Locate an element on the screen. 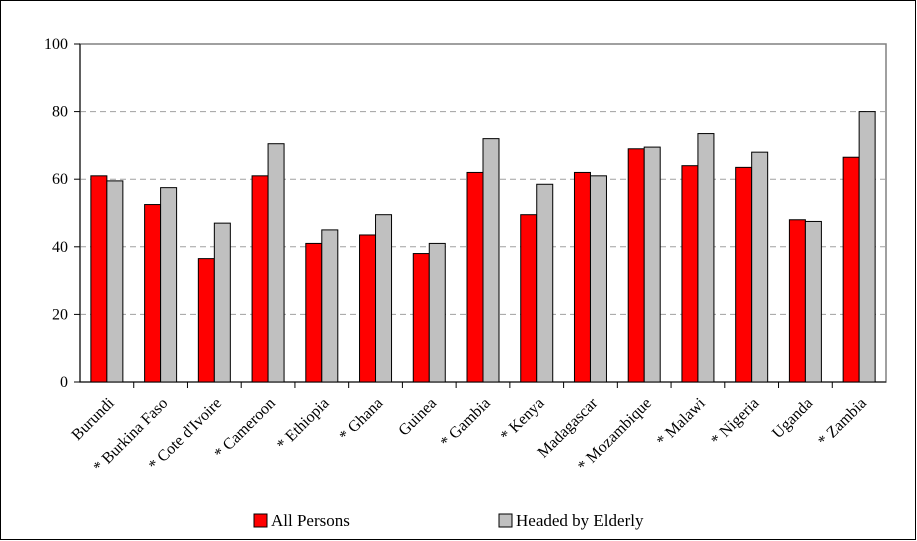 The width and height of the screenshot is (917, 541). legend-label: Headed by Elderly is located at coordinates (580, 520).